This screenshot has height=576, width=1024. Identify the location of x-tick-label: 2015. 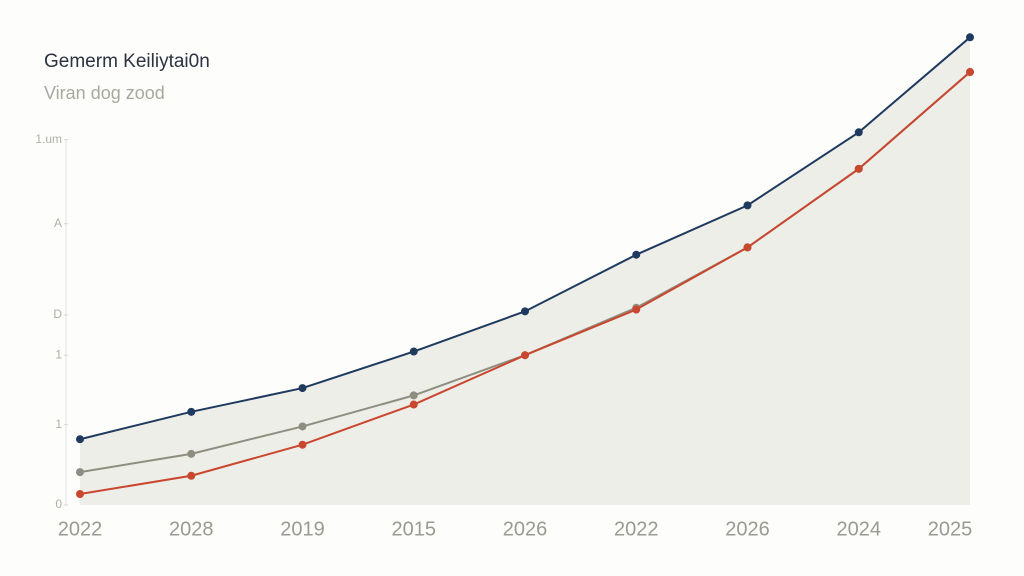
(414, 529).